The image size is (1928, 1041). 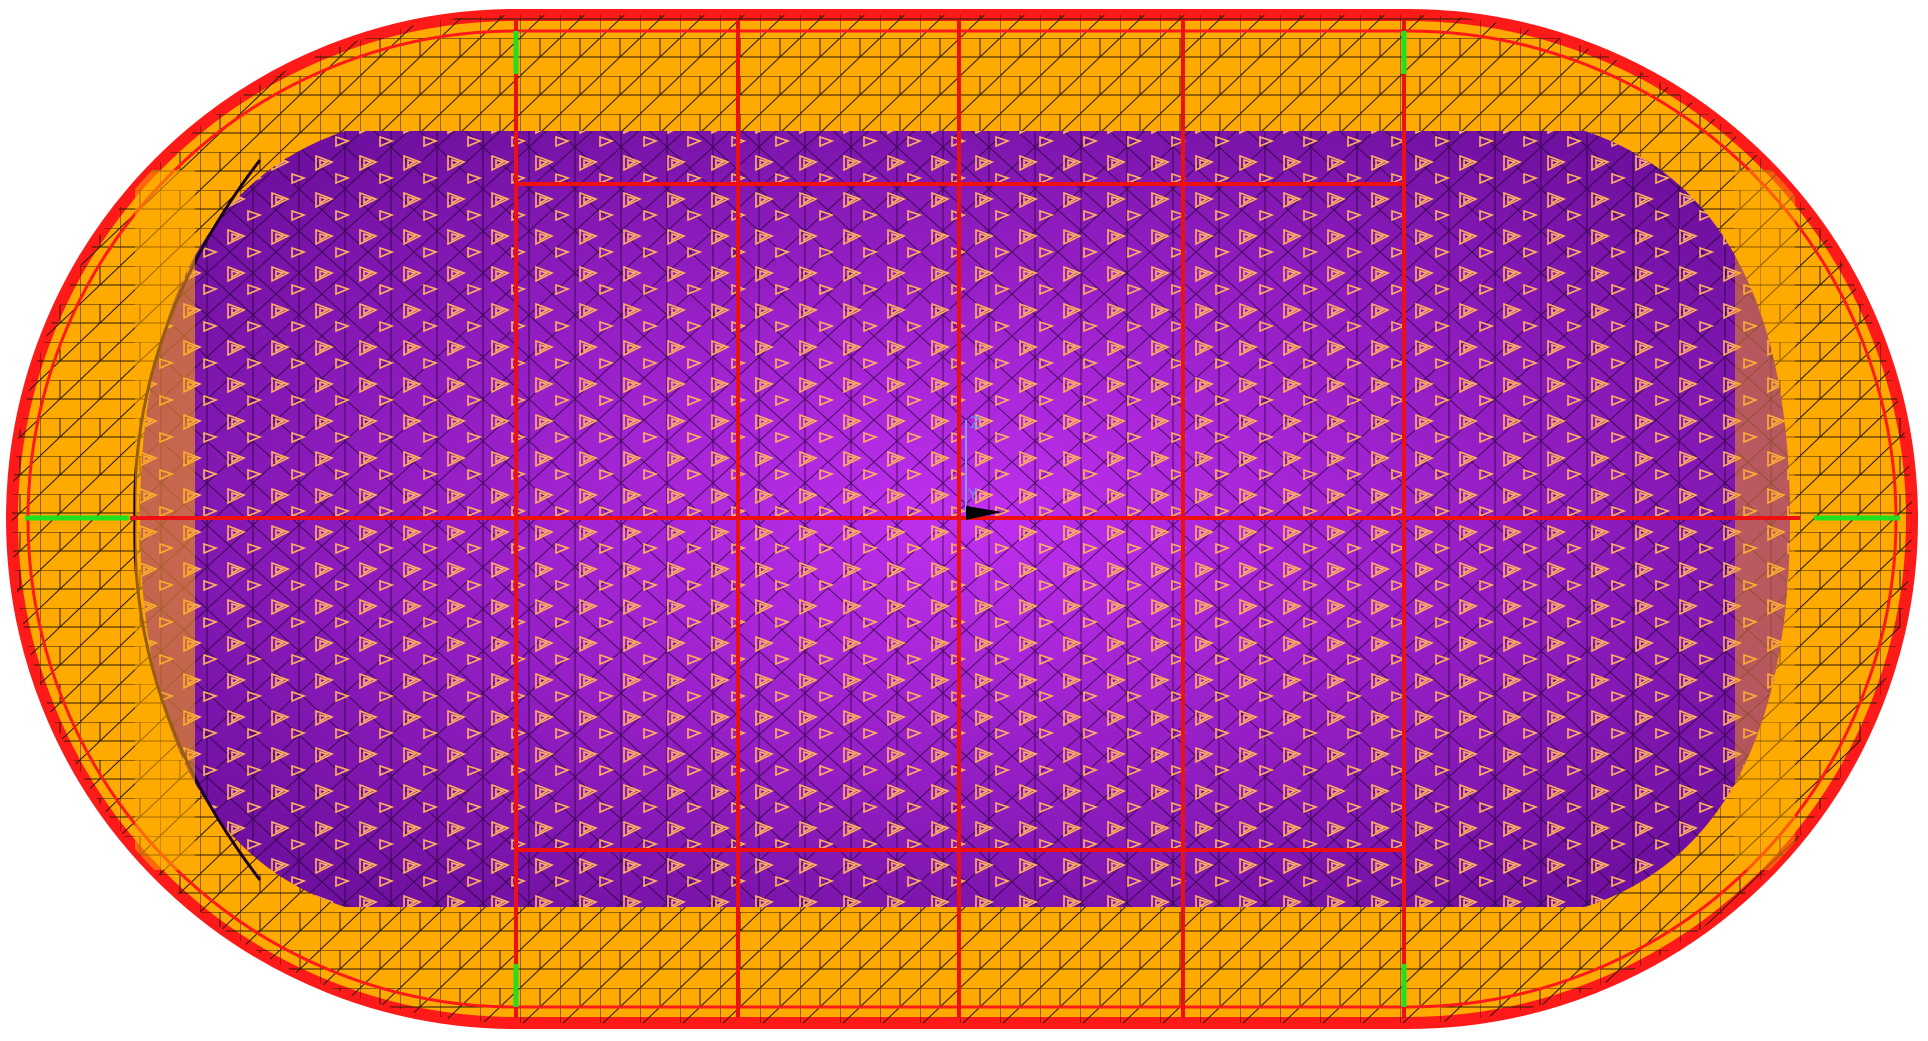 What do you see at coordinates (984, 513) in the screenshot?
I see `triad-arrow` at bounding box center [984, 513].